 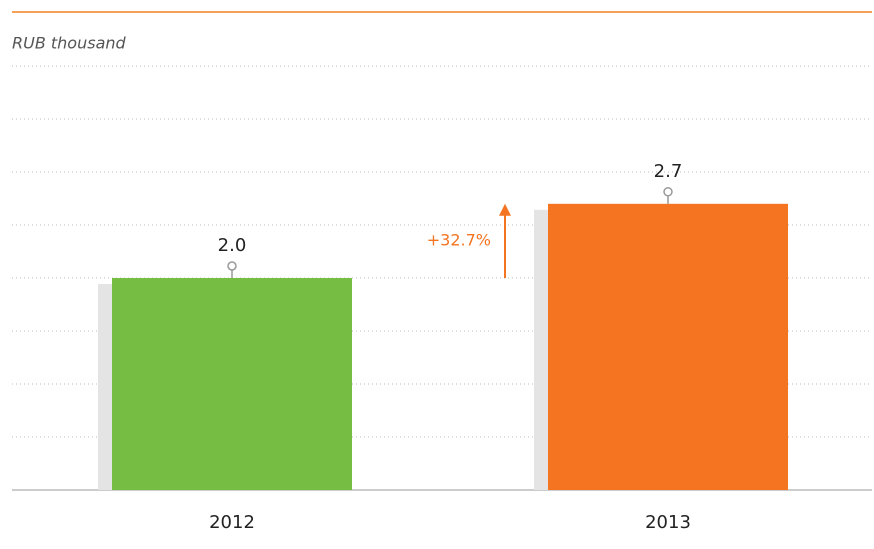 What do you see at coordinates (668, 171) in the screenshot?
I see `data-label: 2.7` at bounding box center [668, 171].